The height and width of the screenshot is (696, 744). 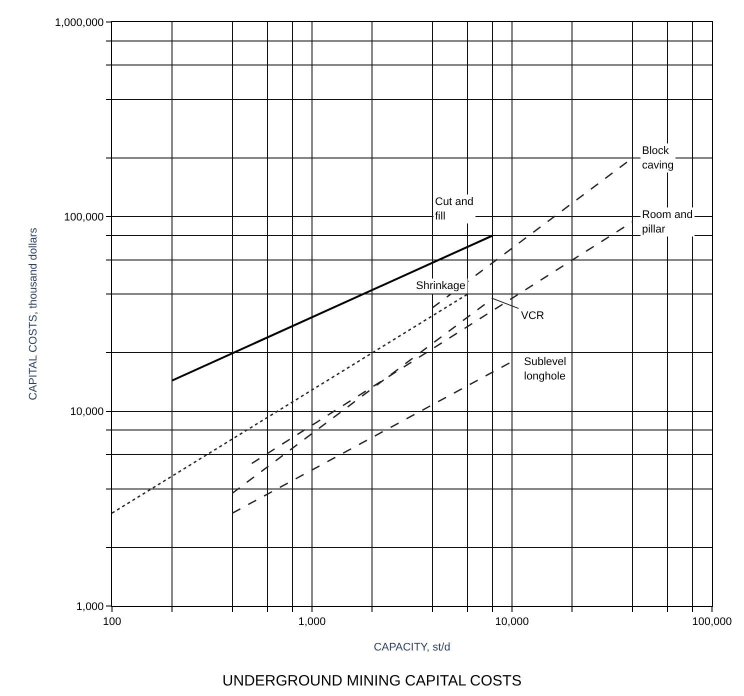 What do you see at coordinates (79, 22) in the screenshot?
I see `y-tick-label: 1,000,000` at bounding box center [79, 22].